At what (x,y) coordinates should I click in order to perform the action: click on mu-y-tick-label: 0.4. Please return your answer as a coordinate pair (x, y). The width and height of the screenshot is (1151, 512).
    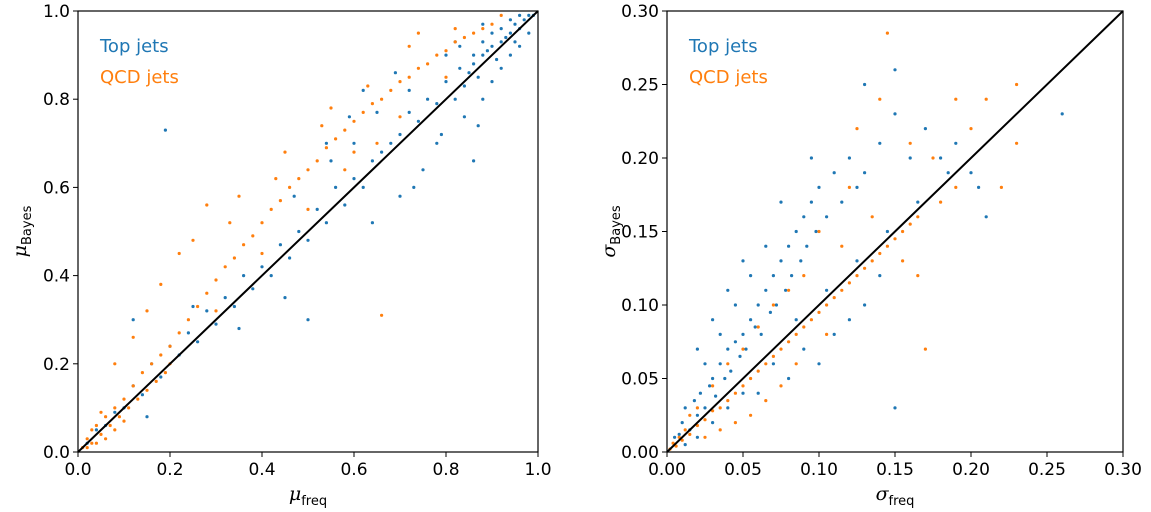
    Looking at the image, I should click on (56, 277).